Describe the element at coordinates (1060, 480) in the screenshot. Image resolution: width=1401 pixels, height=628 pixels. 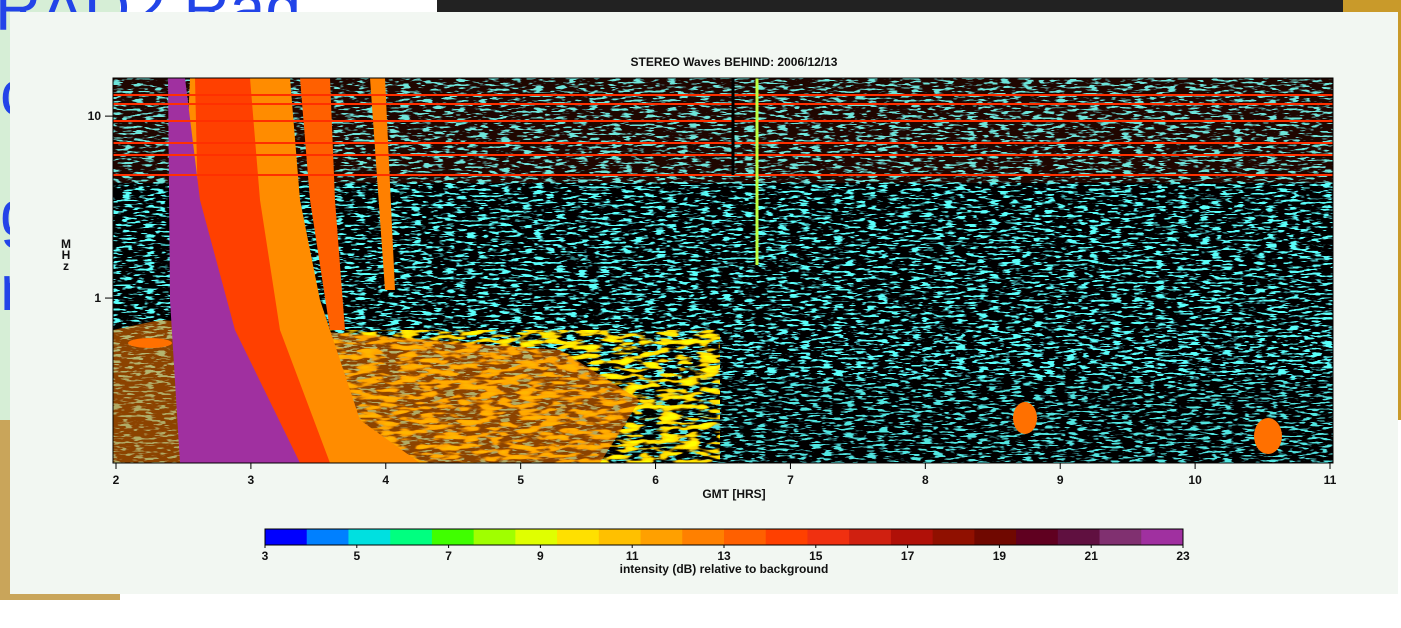
I see `x-tick-label: 9` at that location.